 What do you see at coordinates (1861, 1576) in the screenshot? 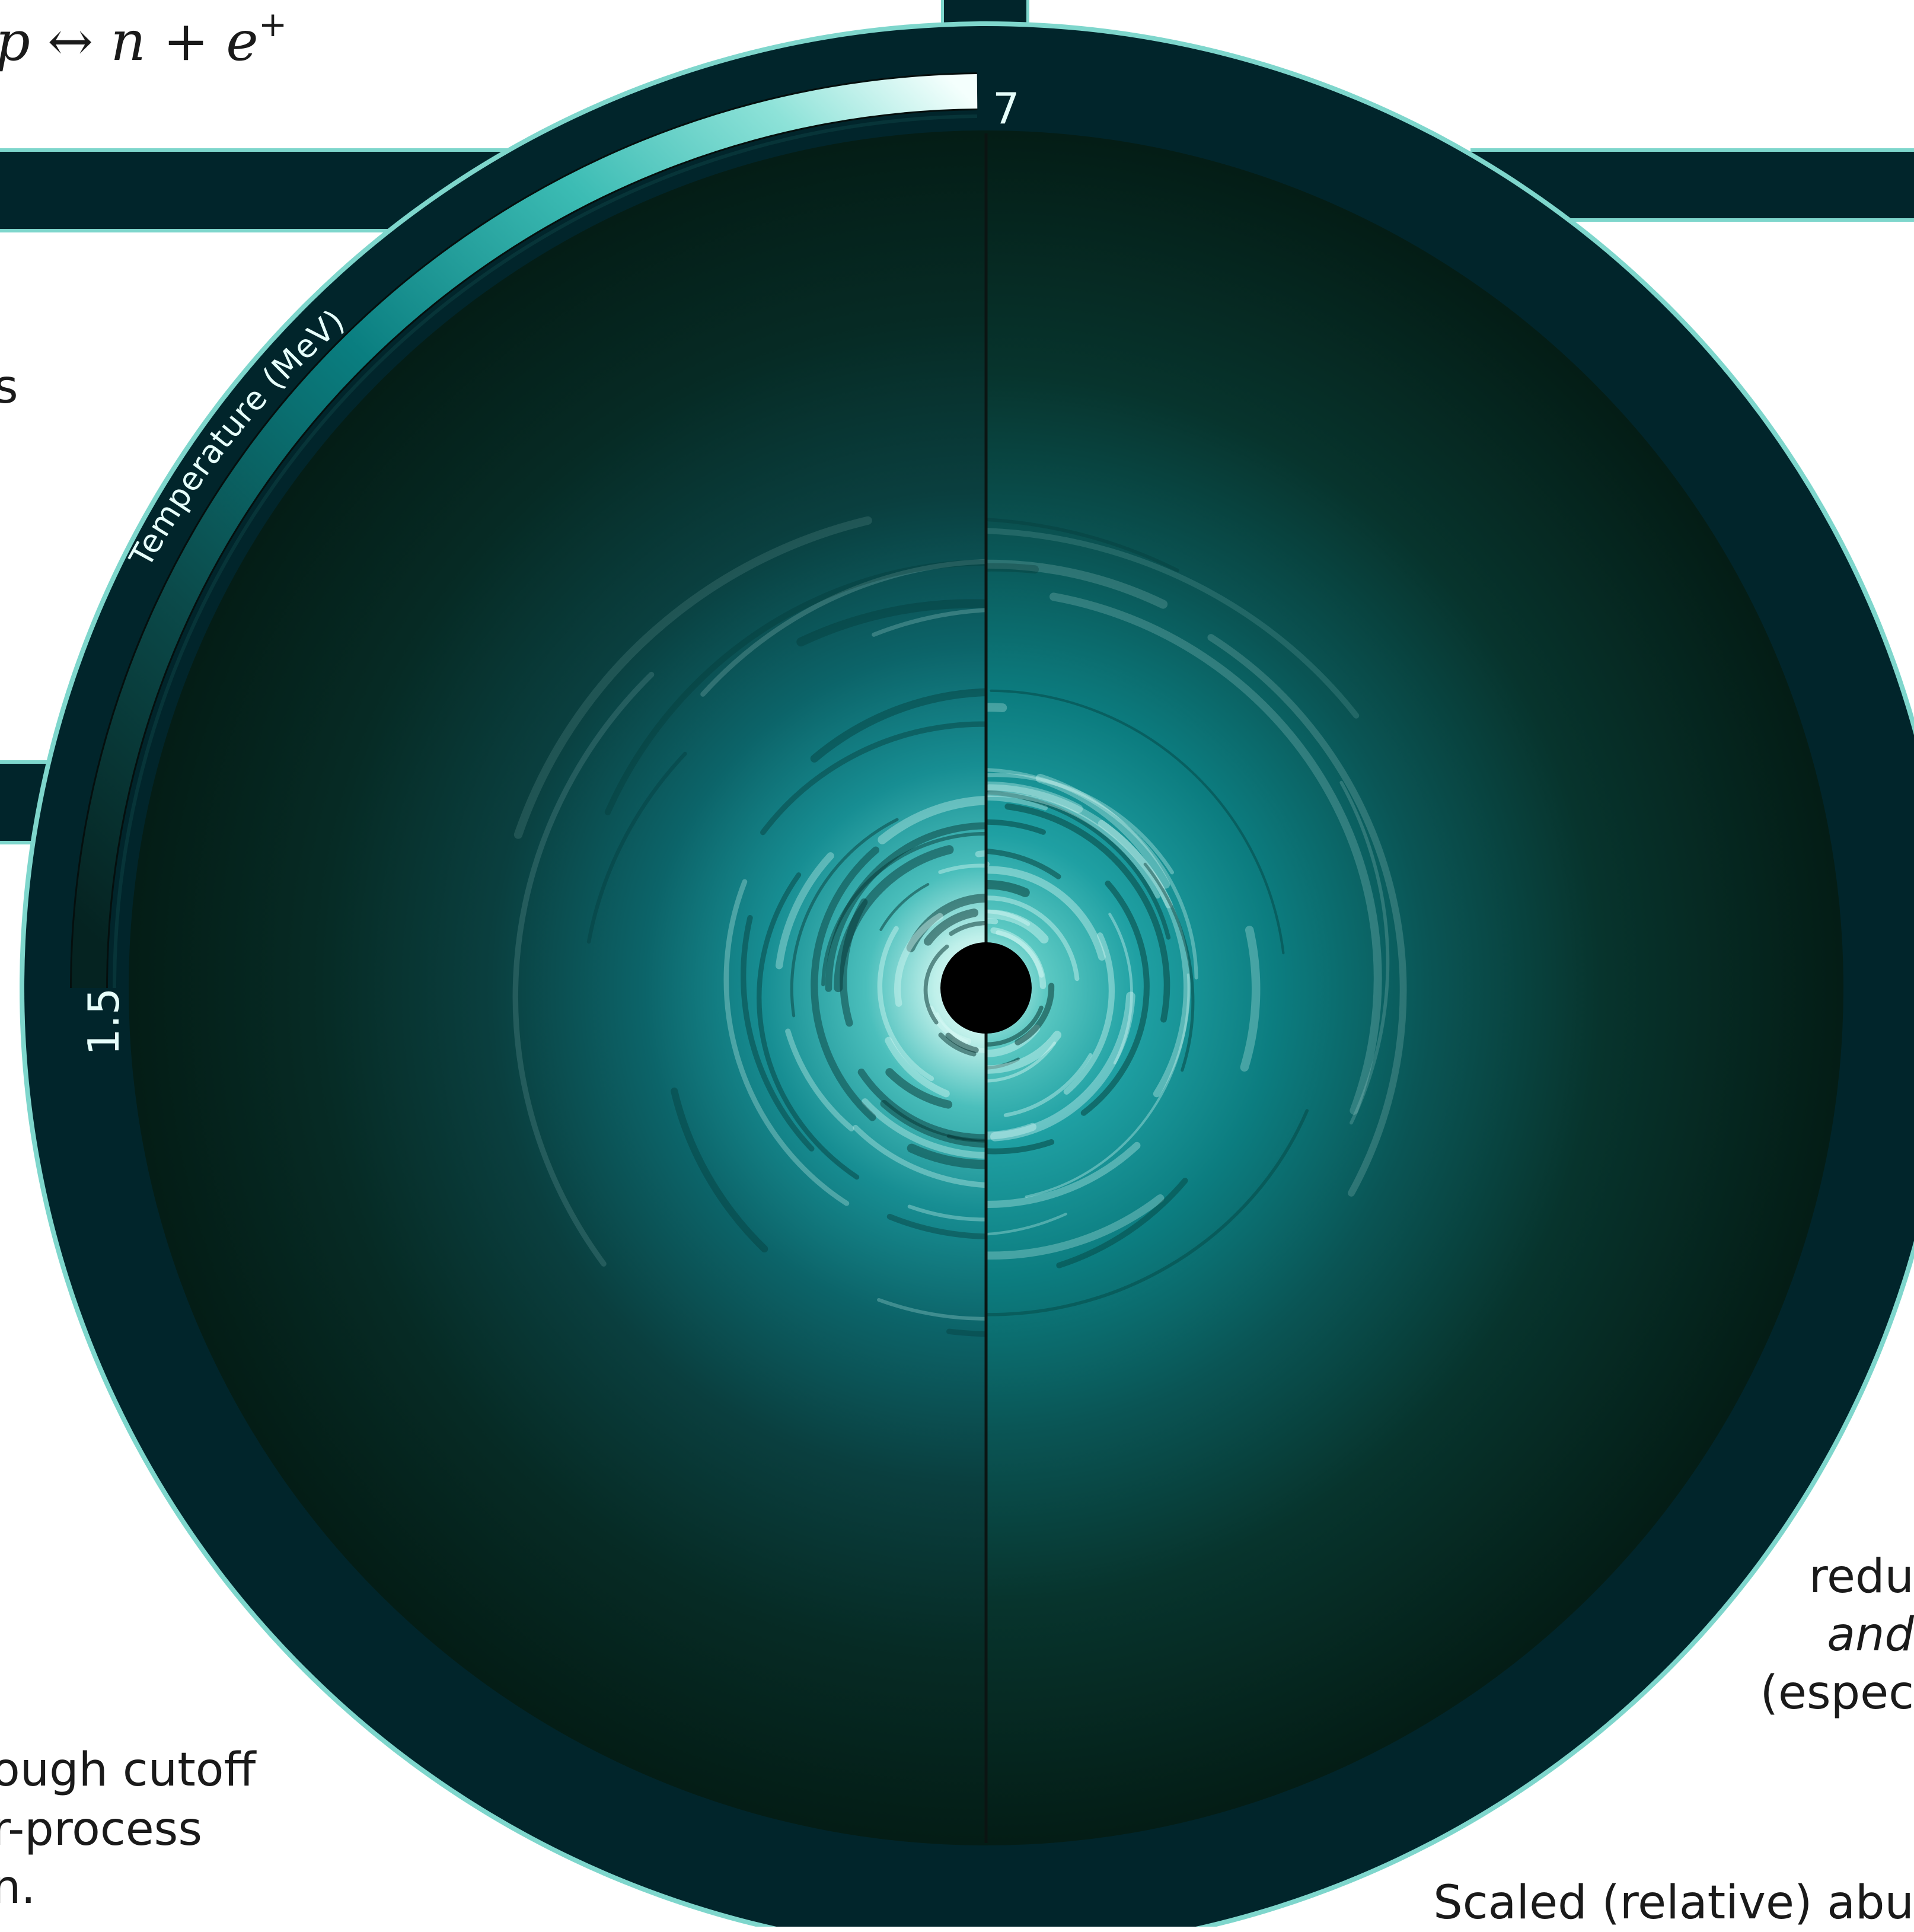
I see `right-text-fragment-1: redu` at bounding box center [1861, 1576].